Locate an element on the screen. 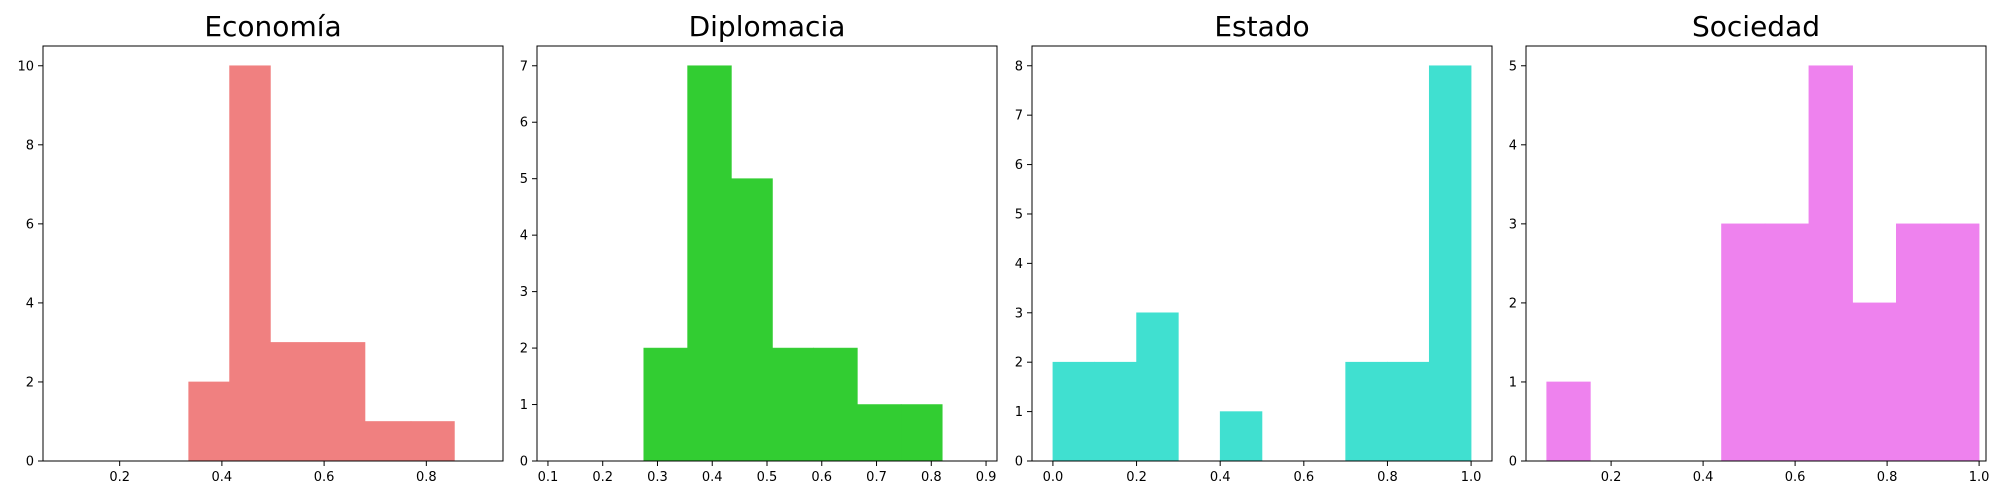 This screenshot has height=500, width=2000. panel-title: Economía is located at coordinates (272, 26).